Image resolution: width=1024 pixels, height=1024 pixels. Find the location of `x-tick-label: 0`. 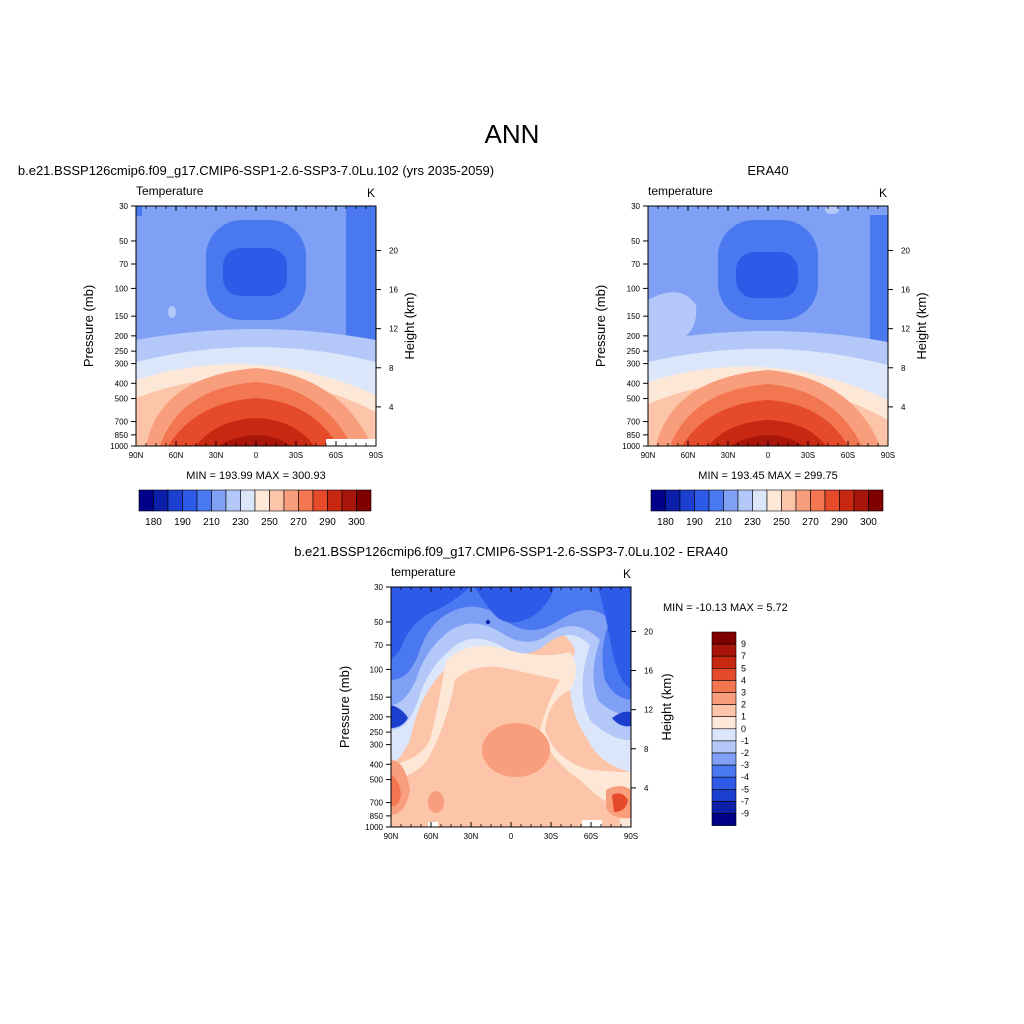

x-tick-label: 0 is located at coordinates (256, 455).